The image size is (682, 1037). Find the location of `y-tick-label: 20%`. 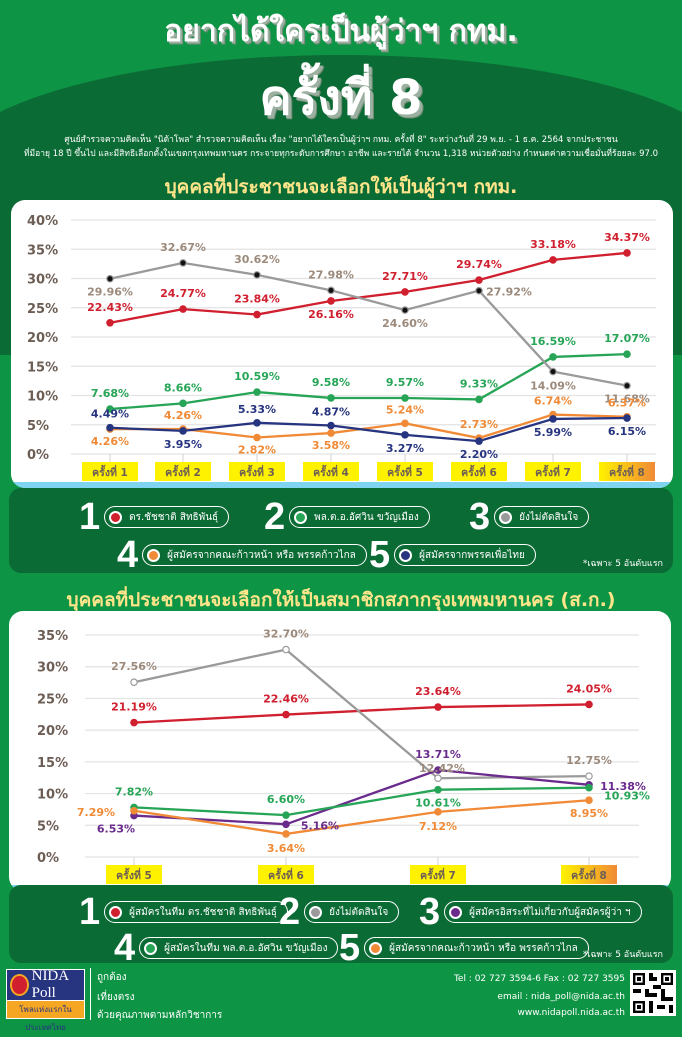

y-tick-label: 20% is located at coordinates (52, 731).